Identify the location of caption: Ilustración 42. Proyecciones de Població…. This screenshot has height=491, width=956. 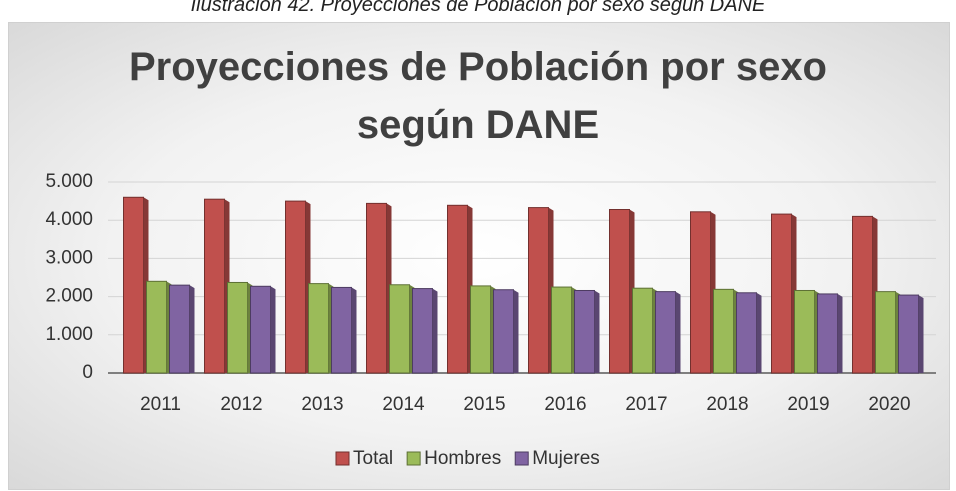
(478, 8).